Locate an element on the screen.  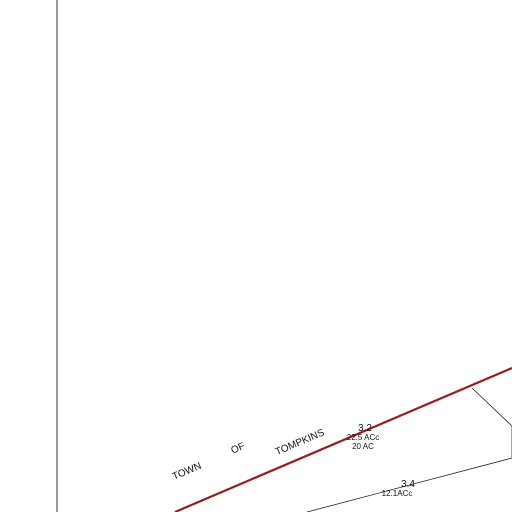
boundary-label: OF is located at coordinates (237, 449).